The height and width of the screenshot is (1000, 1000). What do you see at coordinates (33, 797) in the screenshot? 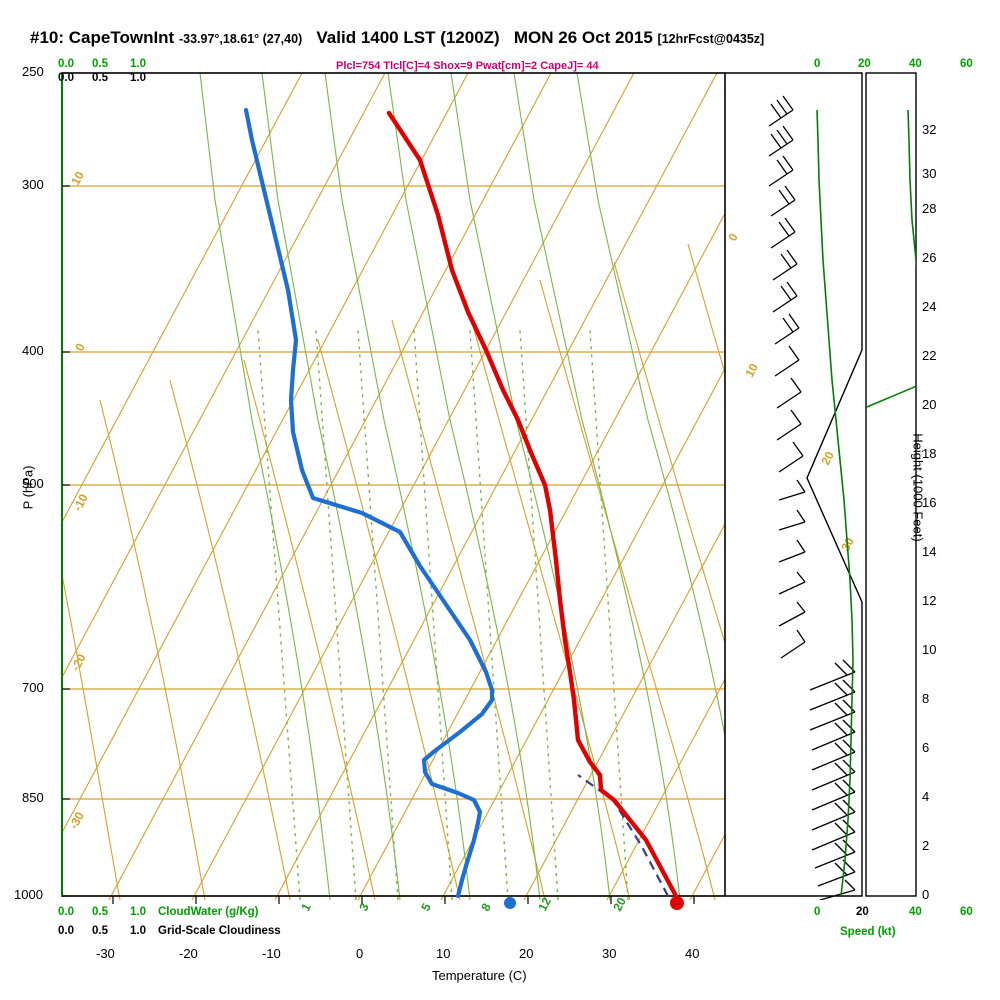
I see `ytick-850: 850` at bounding box center [33, 797].